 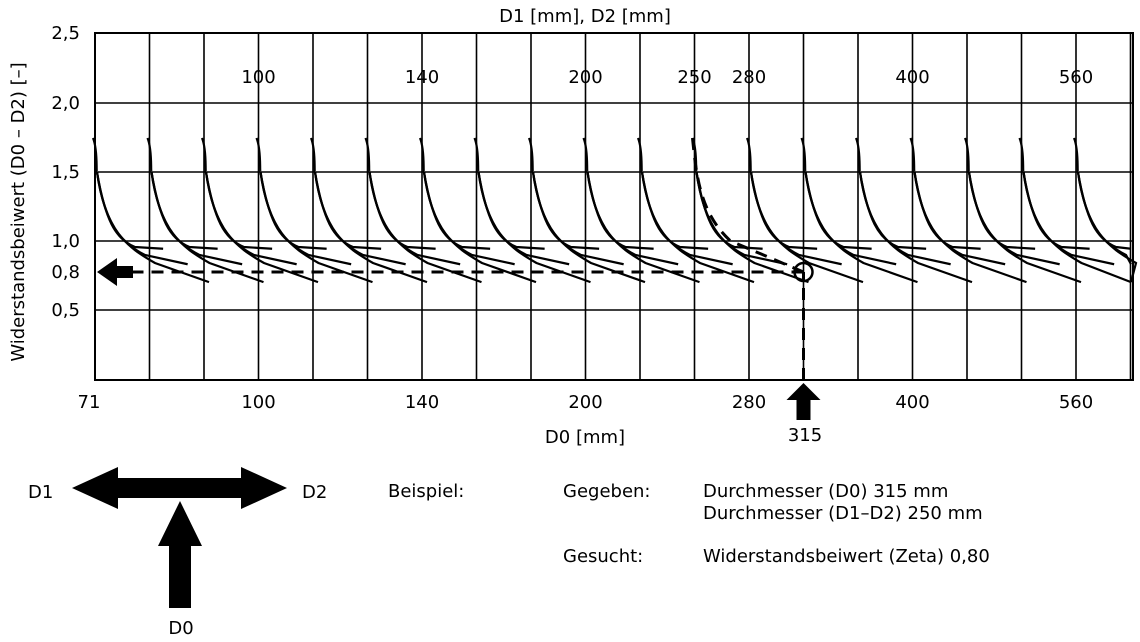 I want to click on x-tick-label: 280, so click(x=749, y=402).